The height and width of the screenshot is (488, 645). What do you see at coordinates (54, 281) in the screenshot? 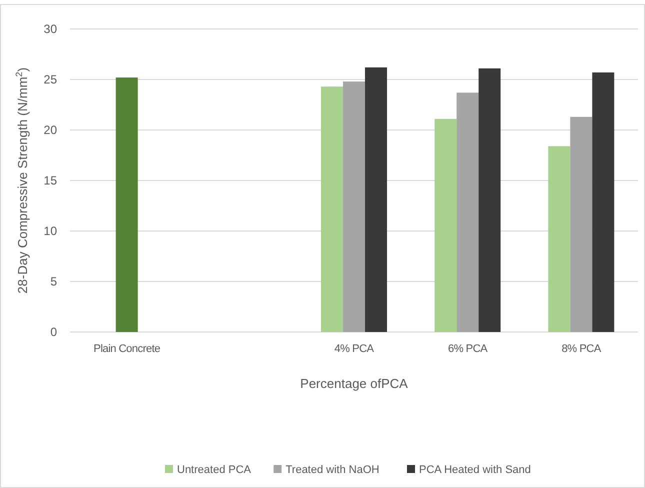
I see `y-tick-label: 5` at bounding box center [54, 281].